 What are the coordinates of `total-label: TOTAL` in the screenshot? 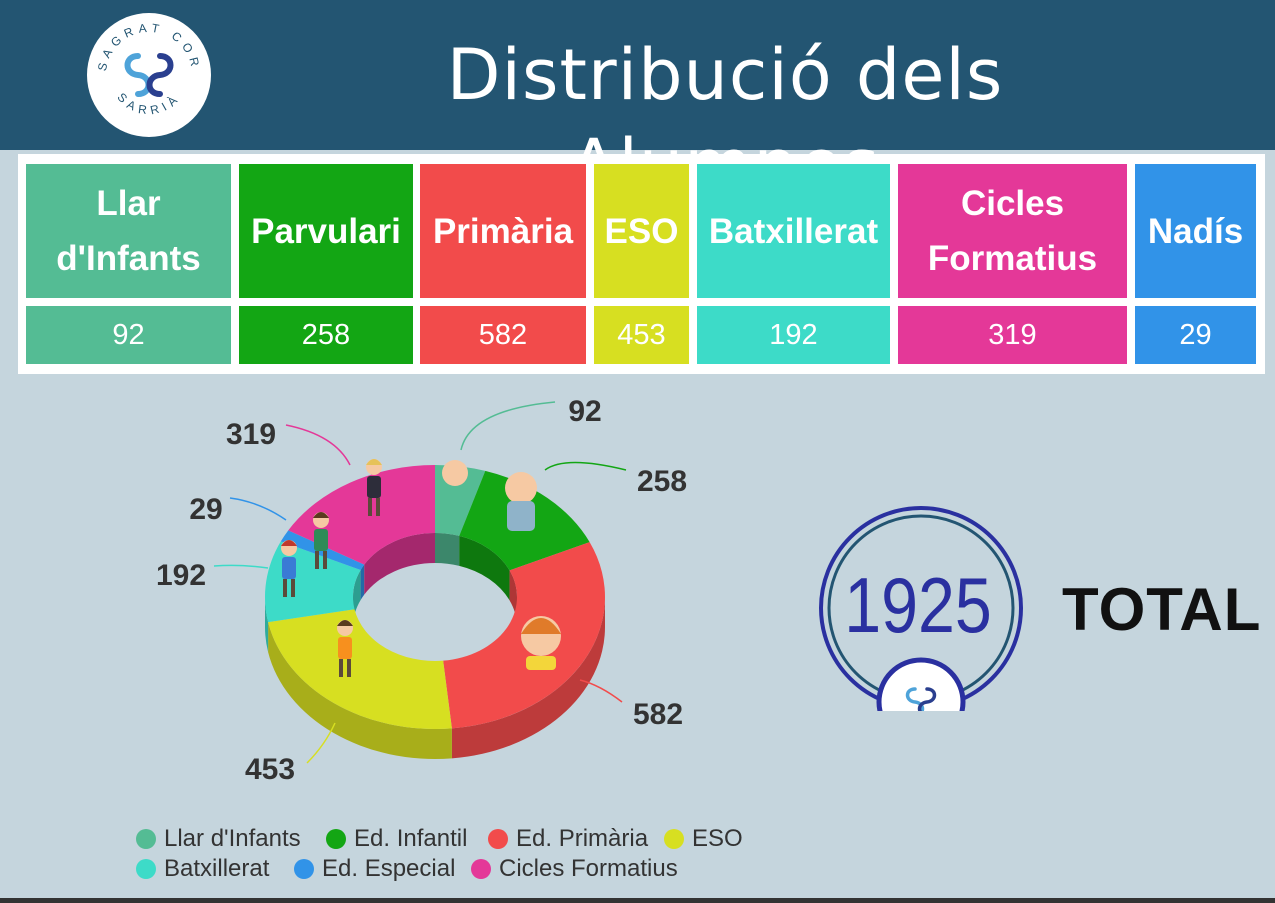 It's located at (1162, 609).